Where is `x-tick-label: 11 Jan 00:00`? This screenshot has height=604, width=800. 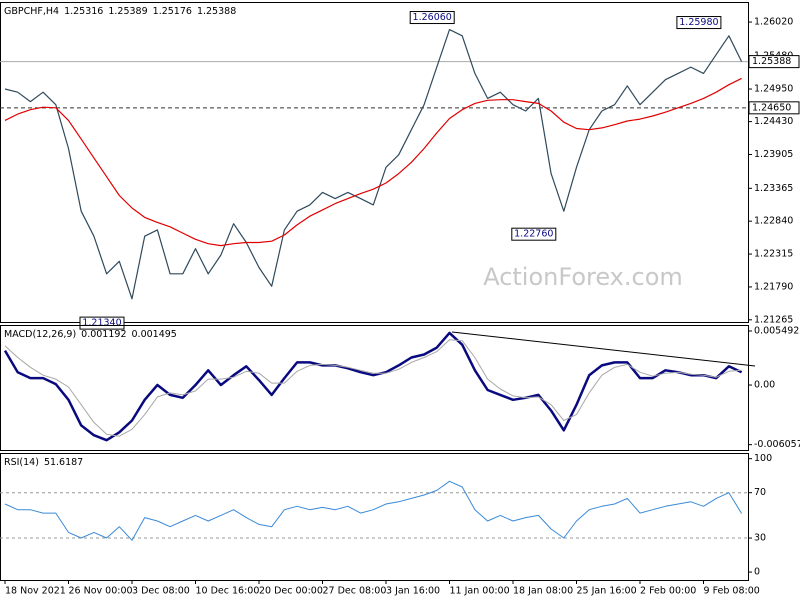 x-tick-label: 11 Jan 00:00 is located at coordinates (480, 591).